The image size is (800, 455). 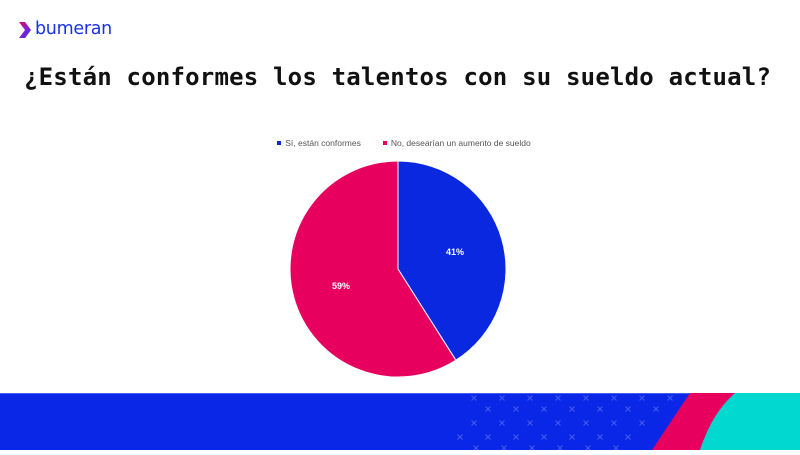 What do you see at coordinates (384, 143) in the screenshot?
I see `legend-swatch-pink` at bounding box center [384, 143].